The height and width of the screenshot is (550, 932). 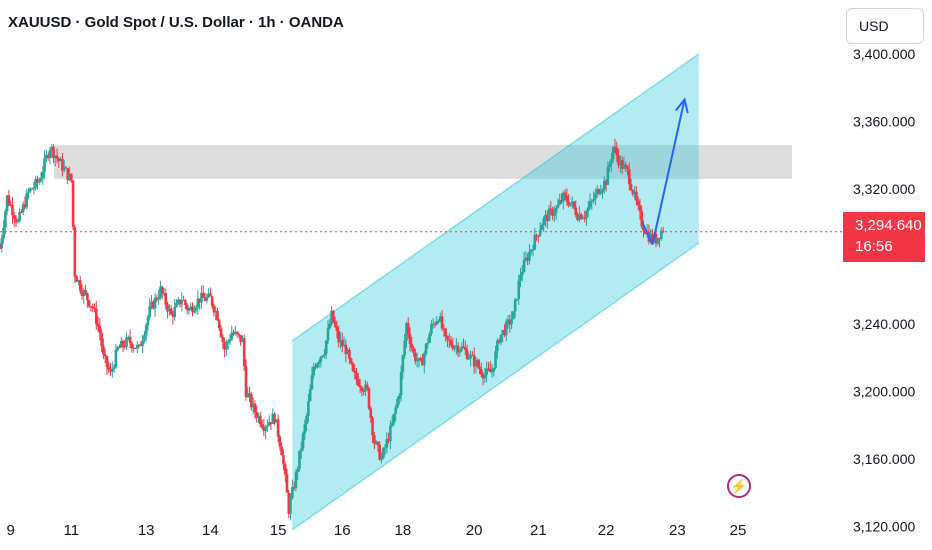 I want to click on bar-countdown: 16:56, so click(x=874, y=246).